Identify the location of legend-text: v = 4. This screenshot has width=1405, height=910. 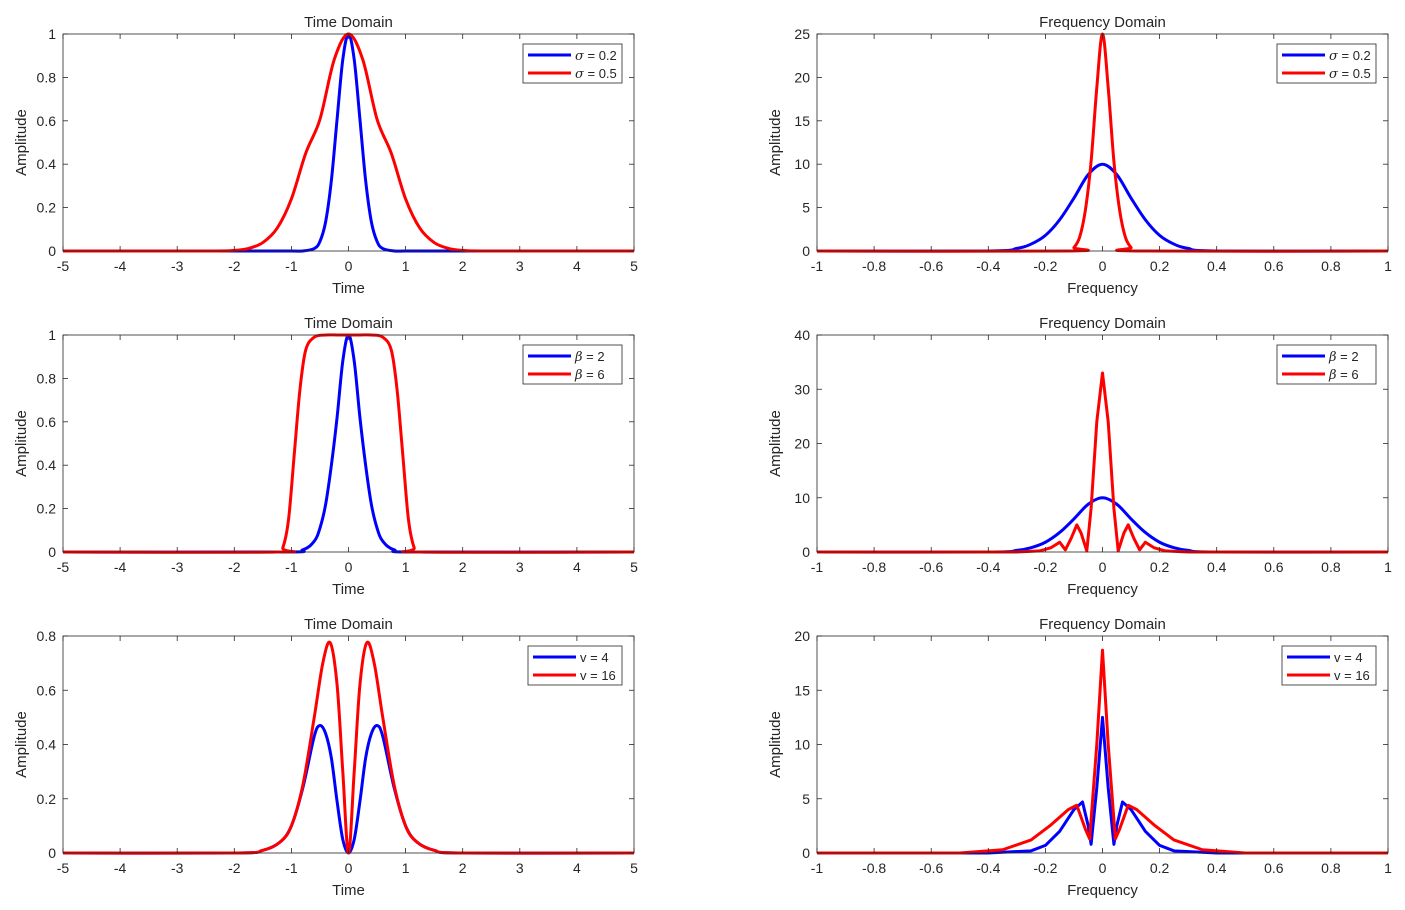
(594, 657).